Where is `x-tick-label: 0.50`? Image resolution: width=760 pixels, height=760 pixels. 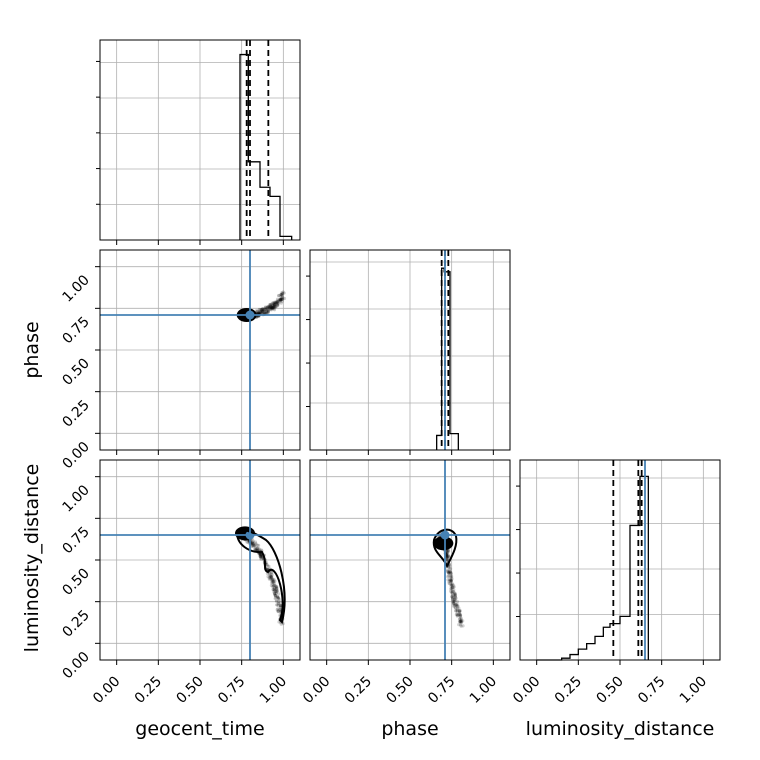 x-tick-label: 0.50 is located at coordinates (399, 690).